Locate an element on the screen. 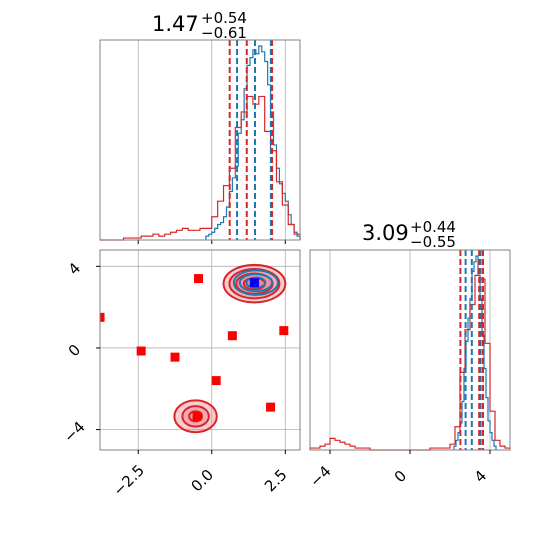 The width and height of the screenshot is (550, 550). y-tick-label: 4 is located at coordinates (74, 268).